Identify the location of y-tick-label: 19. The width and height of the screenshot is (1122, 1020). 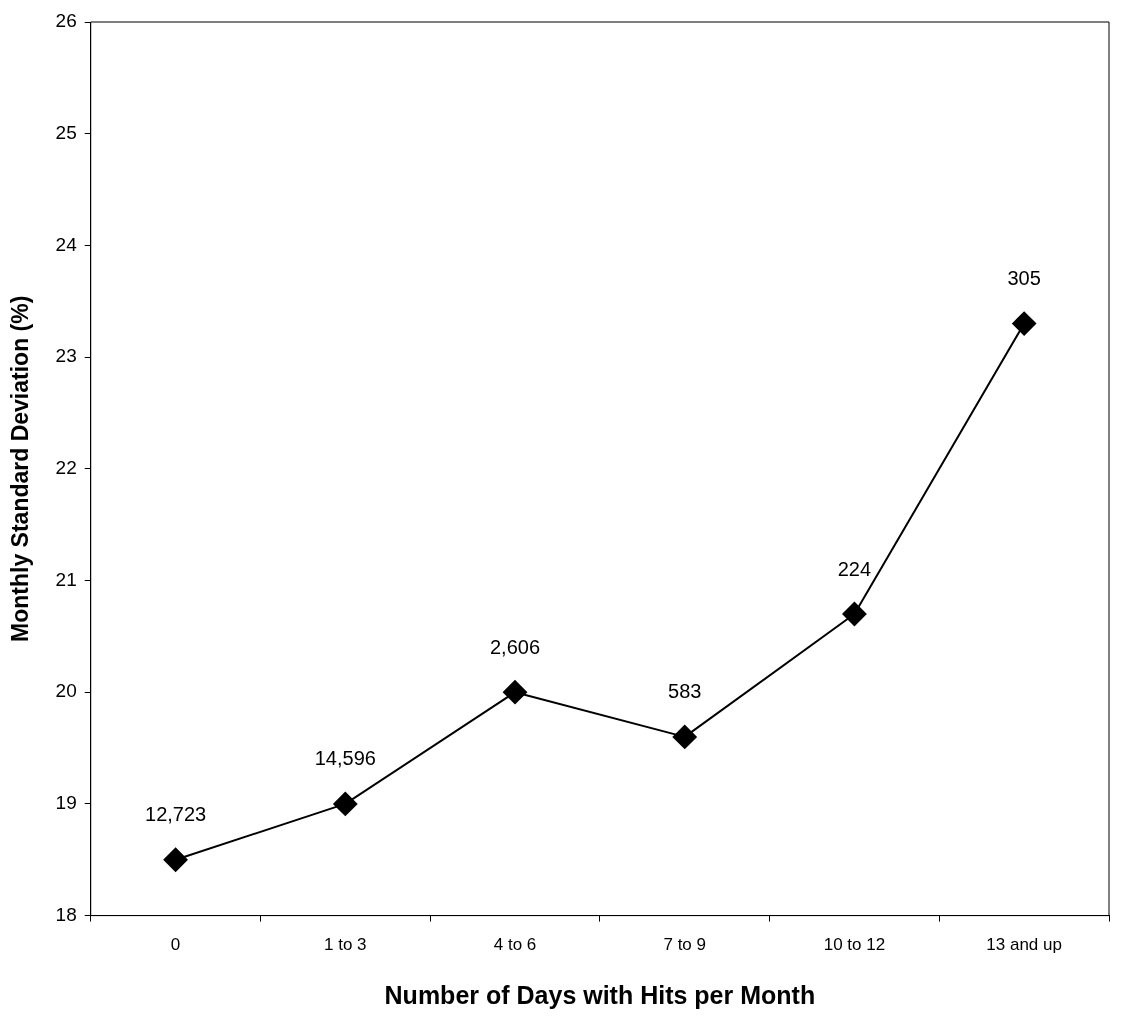
(66, 803).